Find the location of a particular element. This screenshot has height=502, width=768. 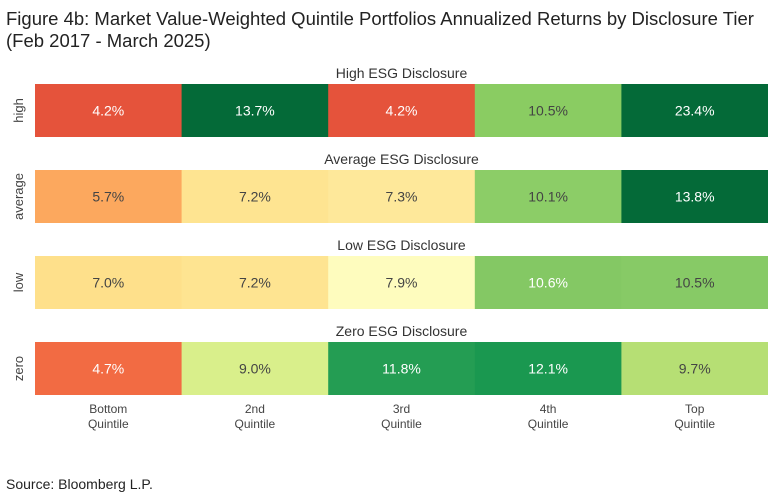

row-label: zero is located at coordinates (18, 368).